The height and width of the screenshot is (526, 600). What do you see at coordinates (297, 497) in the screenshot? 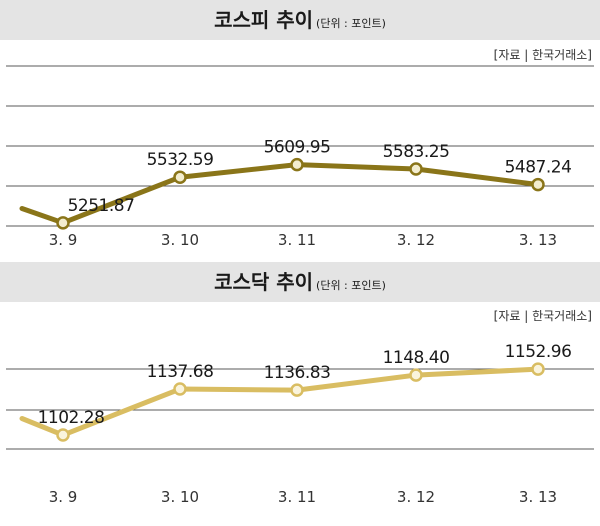
I see `kosdaq-x-tick-2: 3. 11` at bounding box center [297, 497].